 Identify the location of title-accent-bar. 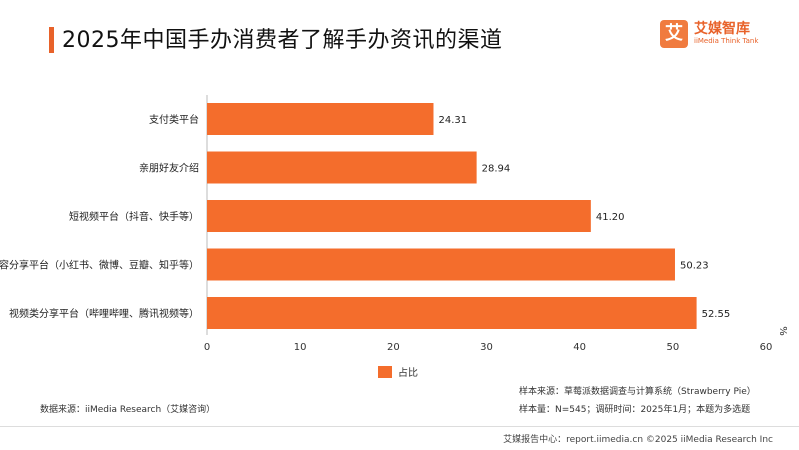
(51, 40).